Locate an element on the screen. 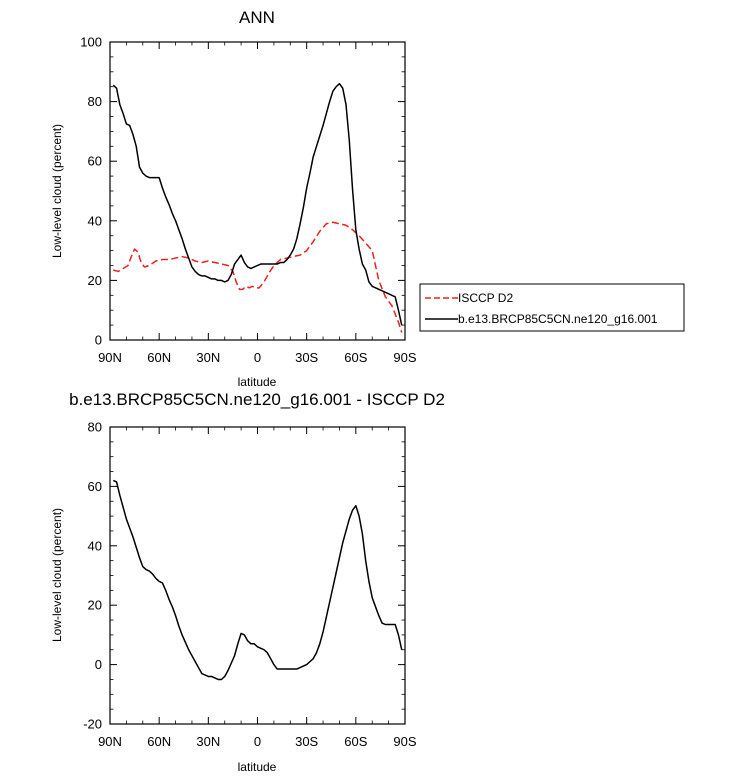 The width and height of the screenshot is (733, 778). legend: ISCCP D2 b.e13.BRCP85C5CN.ne120_g16.001 is located at coordinates (552, 307).